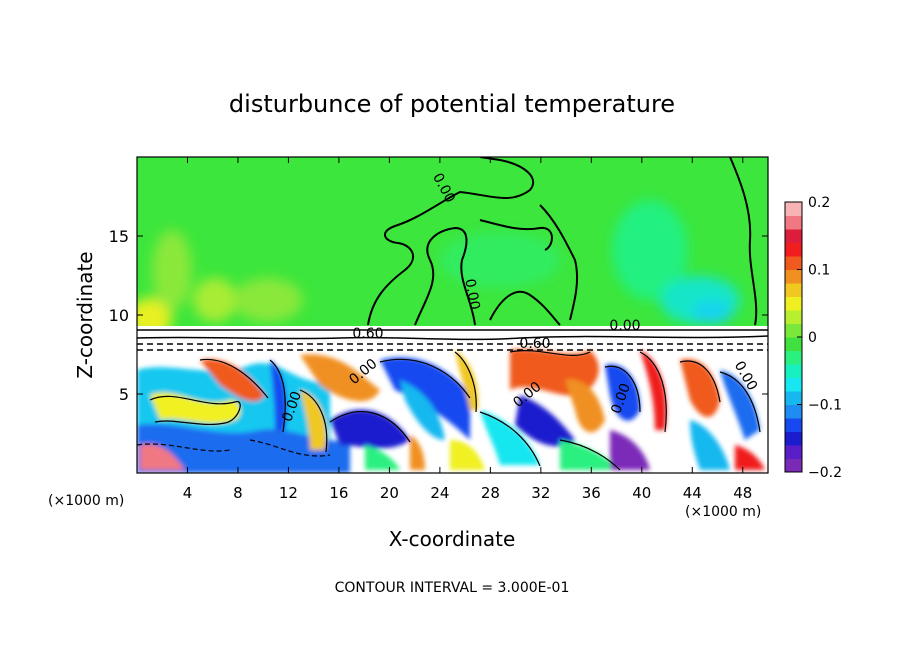 Image resolution: width=904 pixels, height=654 pixels. What do you see at coordinates (452, 588) in the screenshot?
I see `contour-interval-note: CONTOUR INTERVAL = 3.000E-01` at bounding box center [452, 588].